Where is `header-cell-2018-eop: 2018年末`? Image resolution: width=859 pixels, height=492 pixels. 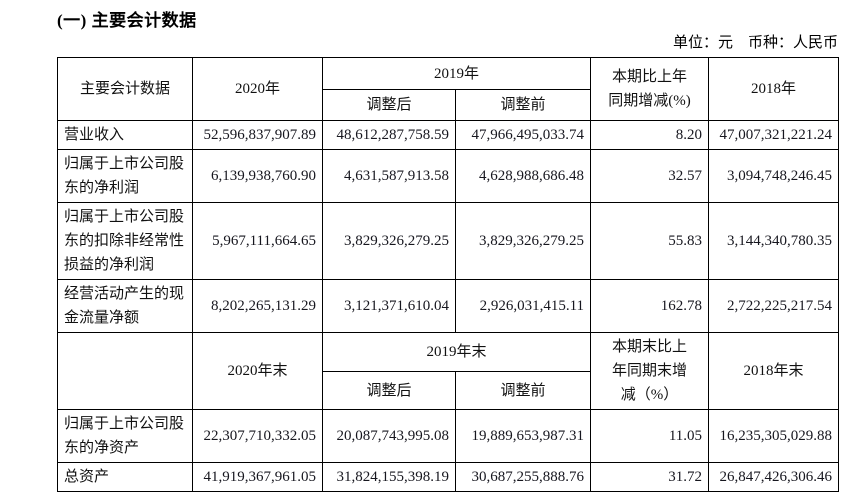
header-cell-2018-eop: 2018年末 is located at coordinates (774, 371).